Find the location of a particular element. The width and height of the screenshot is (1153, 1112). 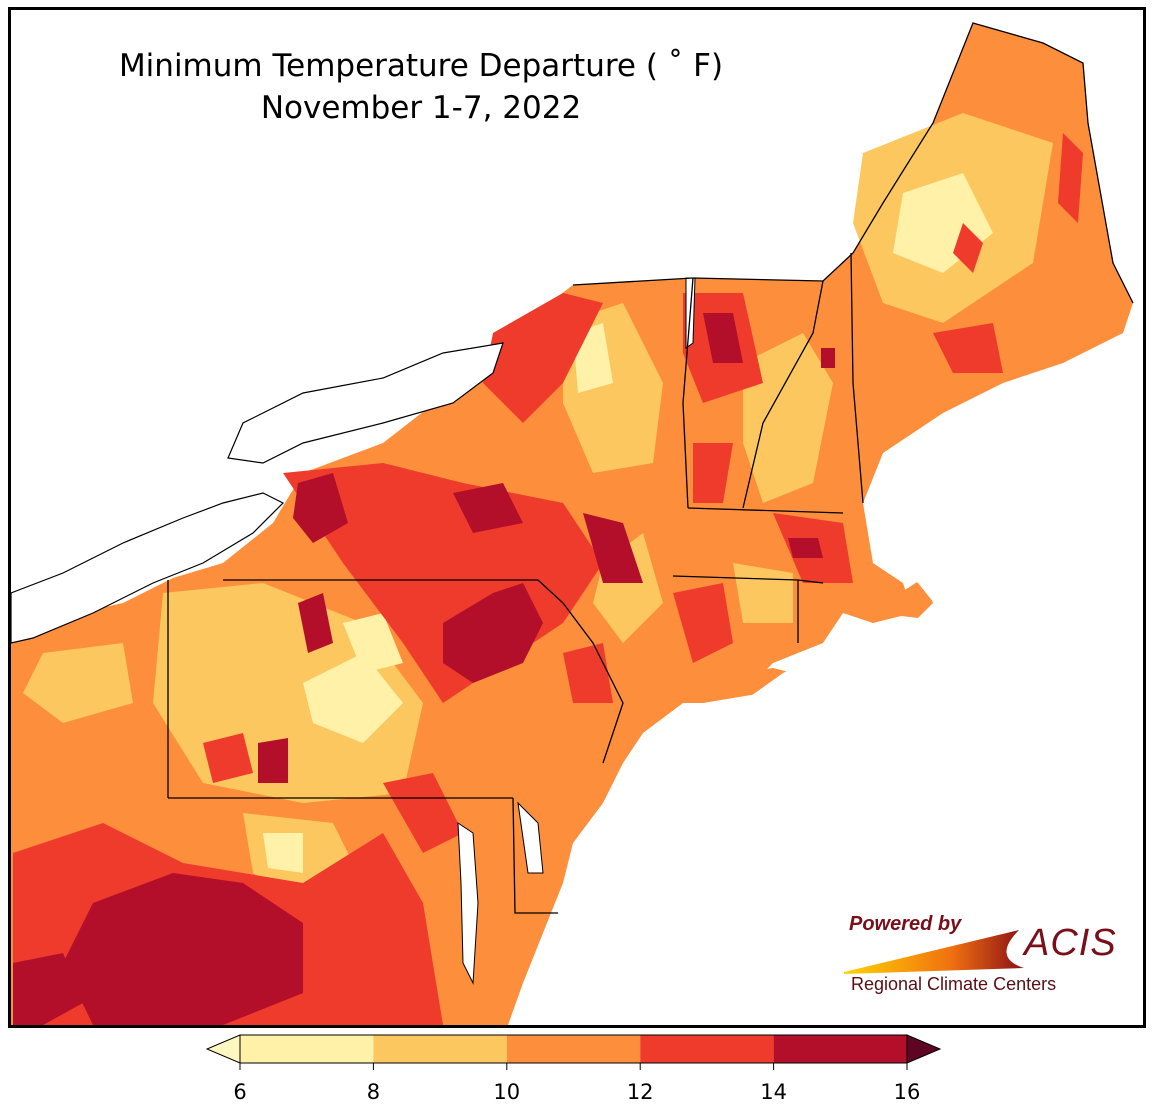

legend-bar is located at coordinates (573, 1052).